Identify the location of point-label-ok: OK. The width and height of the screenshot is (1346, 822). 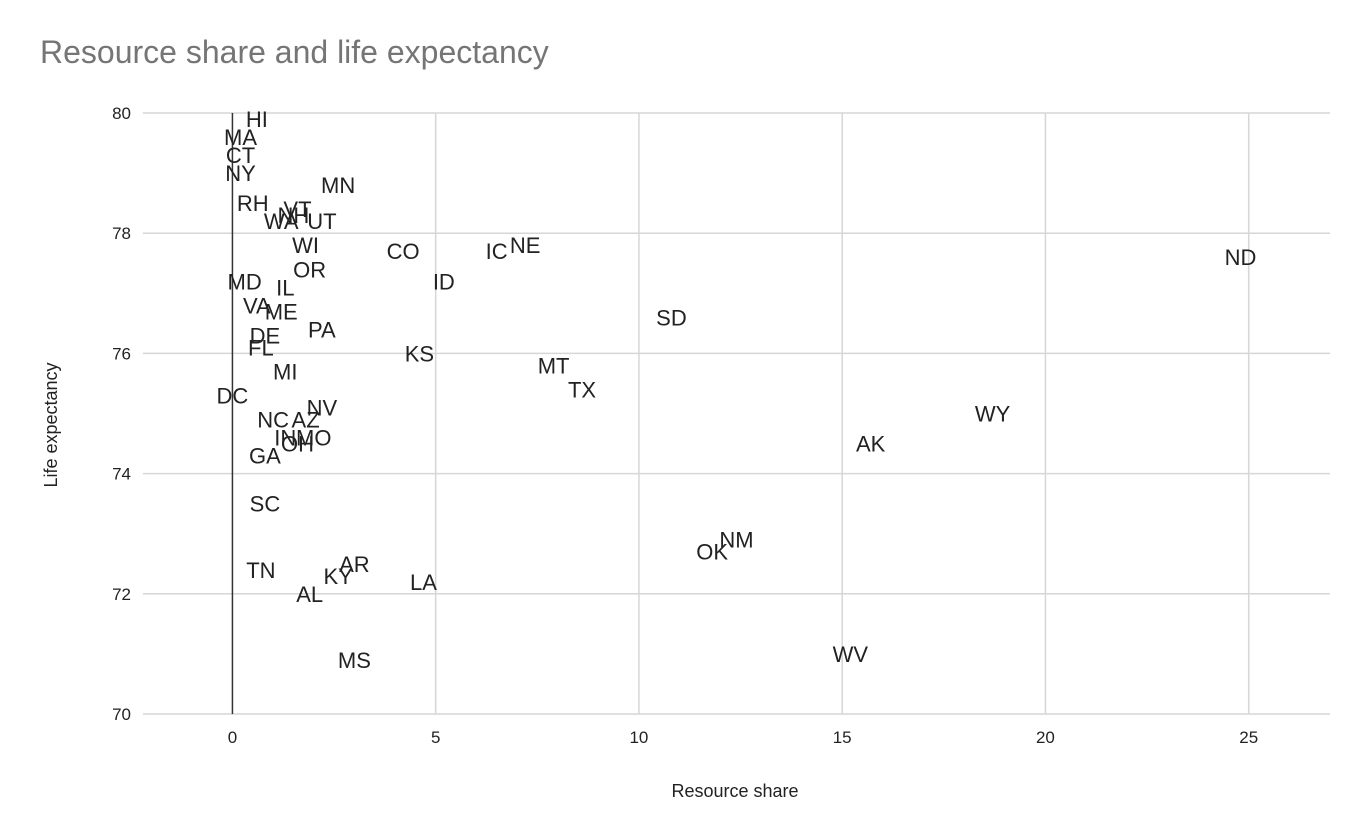
(712, 552).